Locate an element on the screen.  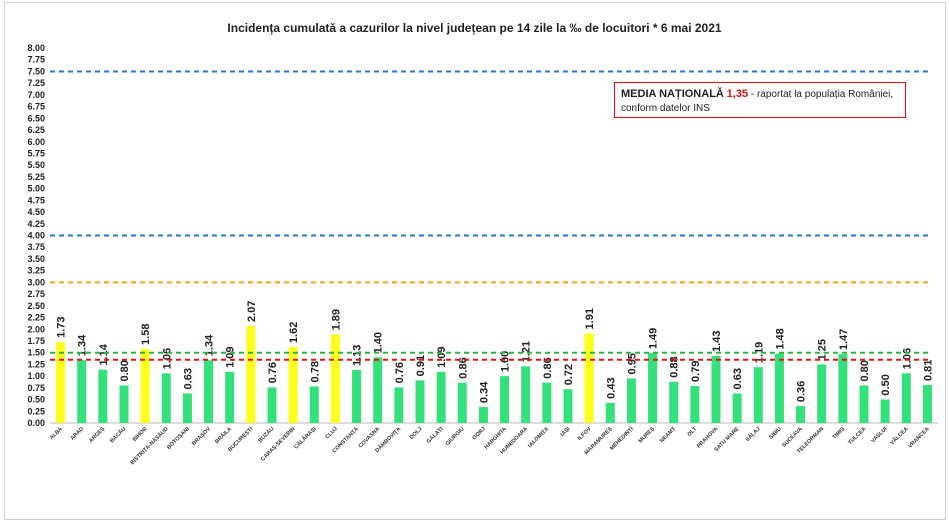
value-label: 1.47 is located at coordinates (844, 339).